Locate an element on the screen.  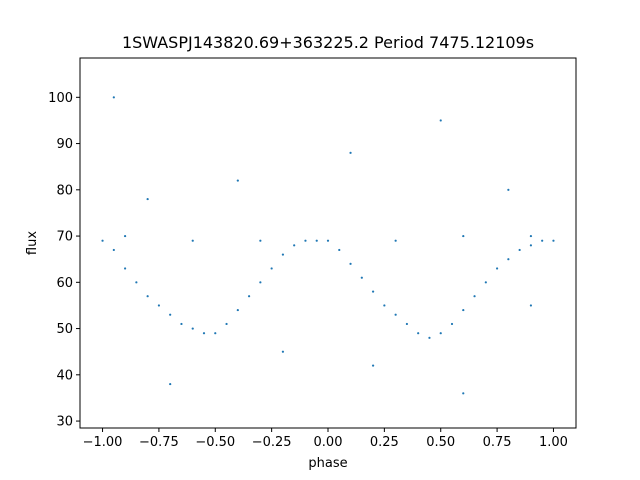
x-axis-label: phase is located at coordinates (327, 463).